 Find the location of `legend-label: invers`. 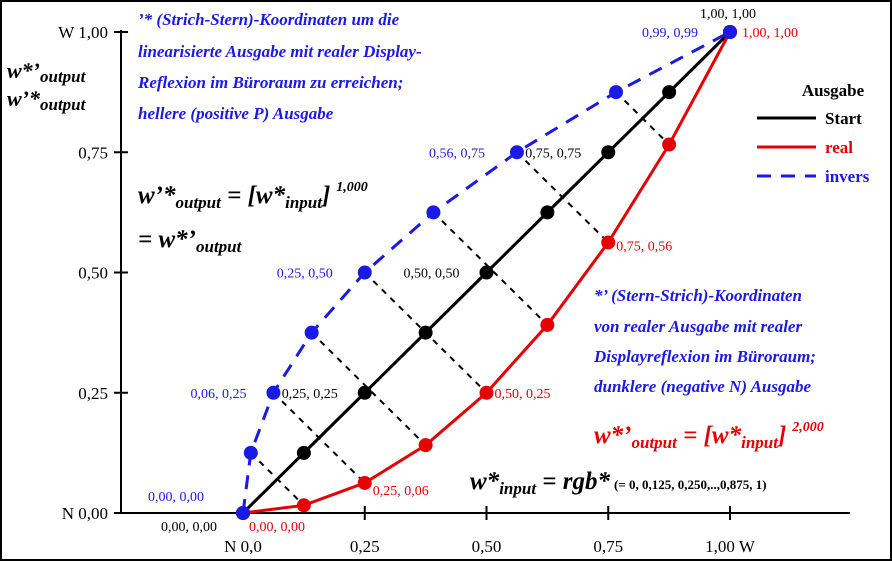

legend-label: invers is located at coordinates (847, 176).